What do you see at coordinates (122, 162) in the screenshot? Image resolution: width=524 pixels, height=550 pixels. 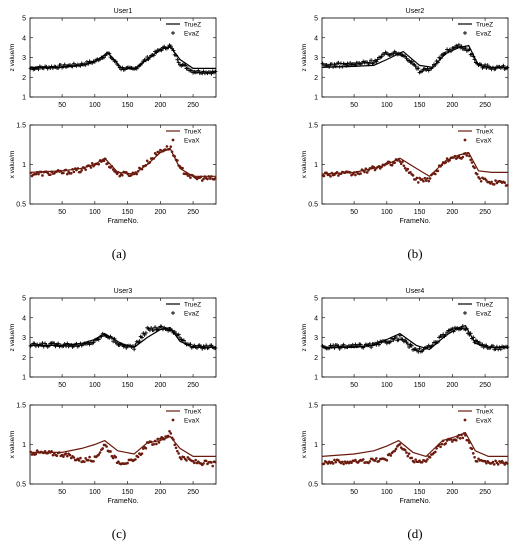 I see `series-TrueX` at bounding box center [122, 162].